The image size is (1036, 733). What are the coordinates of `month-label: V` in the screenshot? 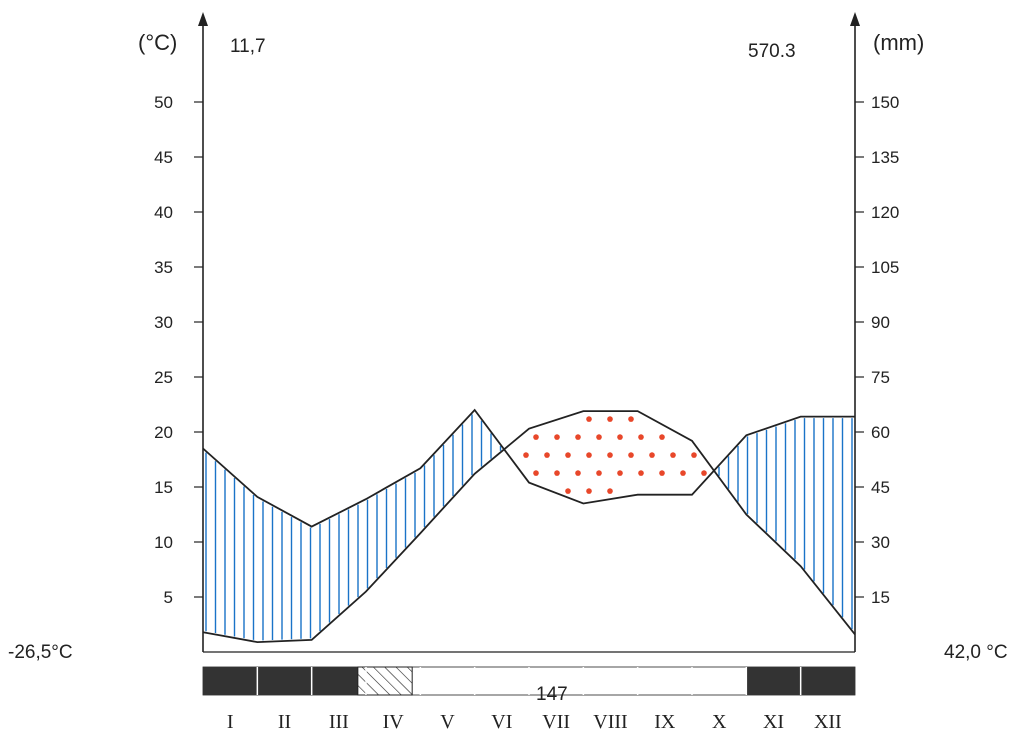 It's located at (447, 722).